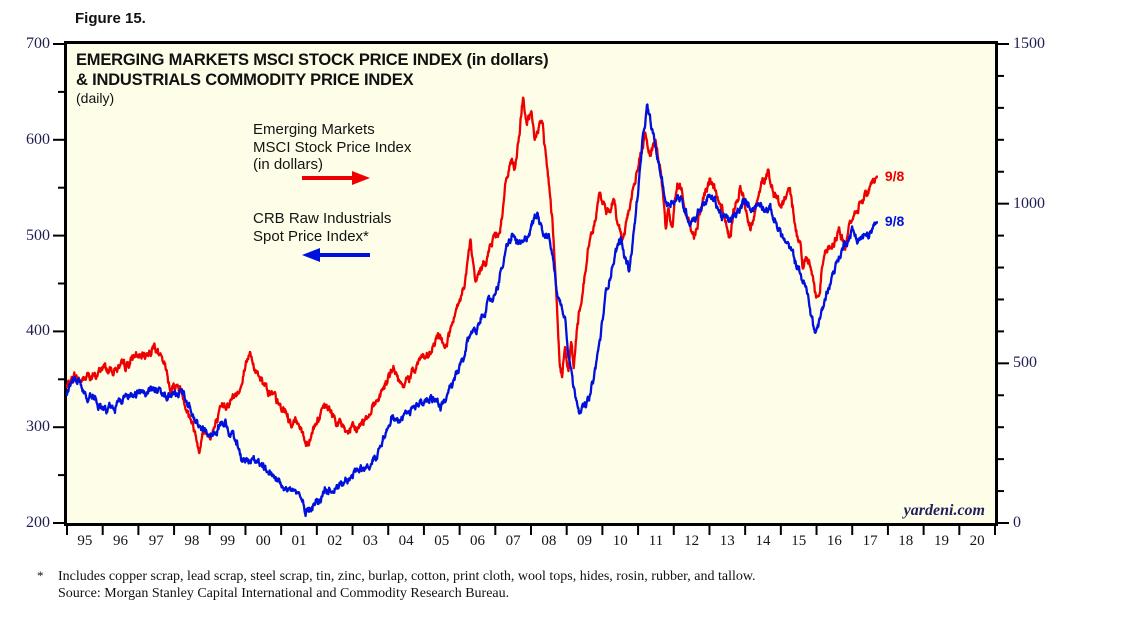  What do you see at coordinates (406, 541) in the screenshot?
I see `year-label-04: 04` at bounding box center [406, 541].